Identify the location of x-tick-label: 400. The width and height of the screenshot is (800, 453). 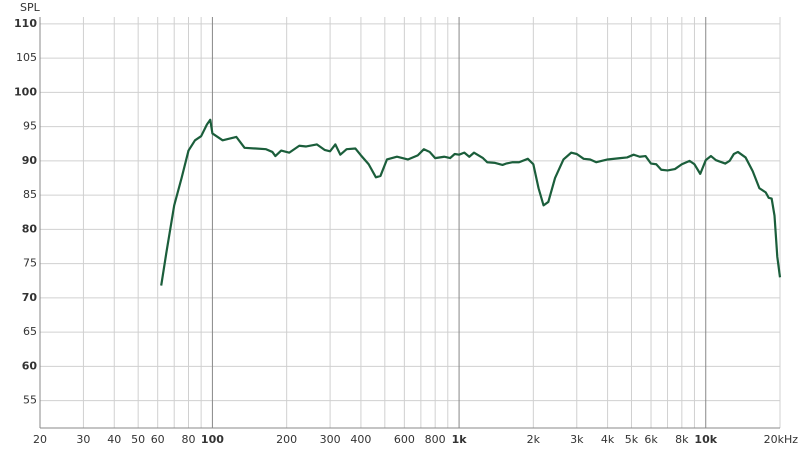
(360, 439).